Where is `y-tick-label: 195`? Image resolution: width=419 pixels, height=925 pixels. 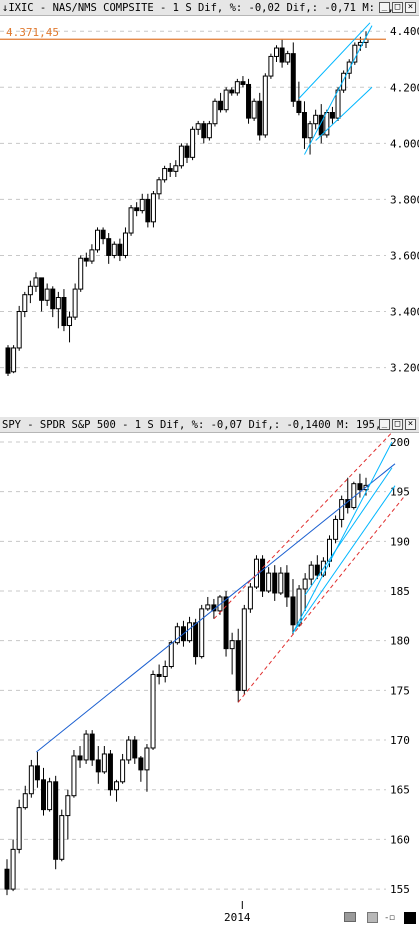 y-tick-label: 195 is located at coordinates (400, 492).